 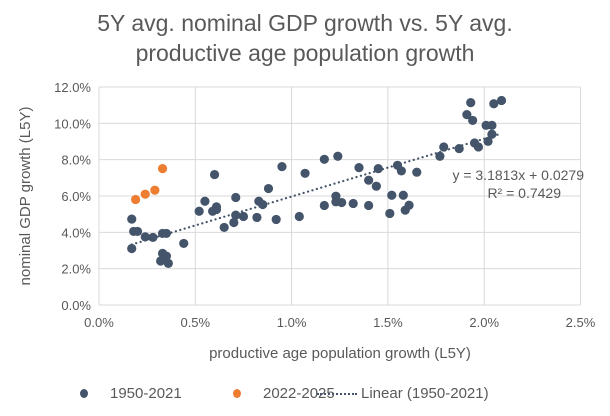 What do you see at coordinates (337, 393) in the screenshot?
I see `legend-marker-dotted-line` at bounding box center [337, 393].